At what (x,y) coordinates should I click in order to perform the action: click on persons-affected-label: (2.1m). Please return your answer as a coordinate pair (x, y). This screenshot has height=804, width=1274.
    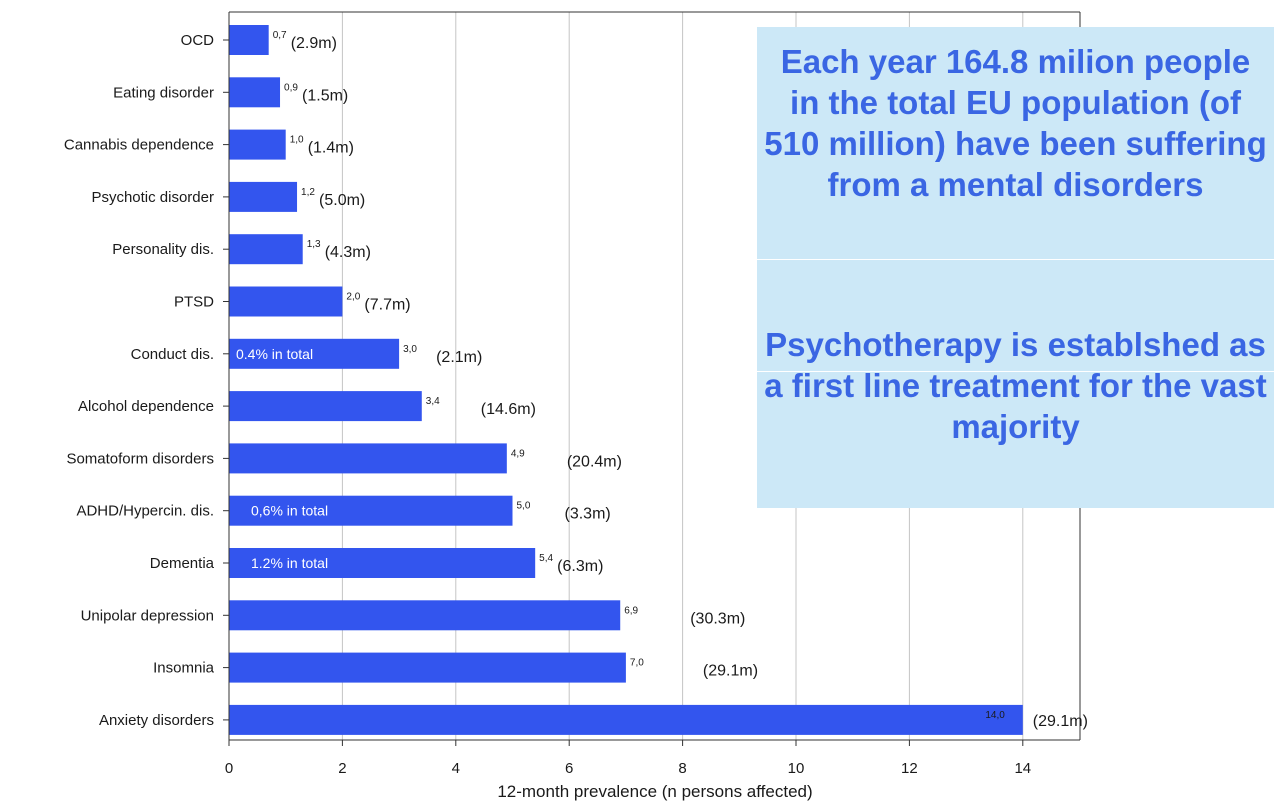
    Looking at the image, I should click on (459, 357).